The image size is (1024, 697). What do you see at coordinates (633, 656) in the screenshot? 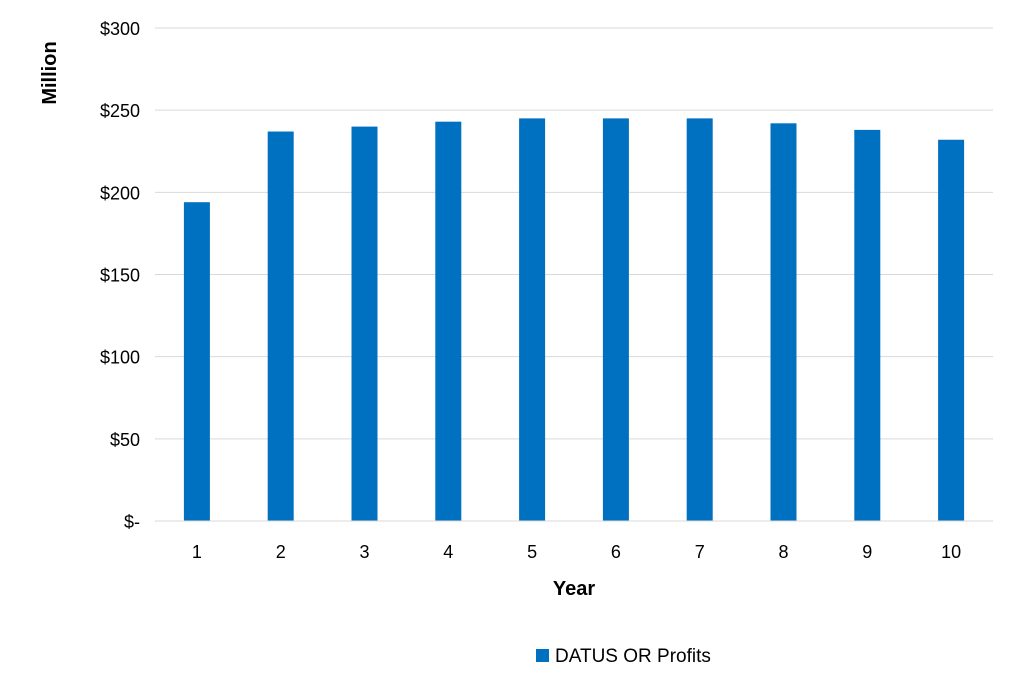
I see `legend-label: DATUS OR Profits` at bounding box center [633, 656].